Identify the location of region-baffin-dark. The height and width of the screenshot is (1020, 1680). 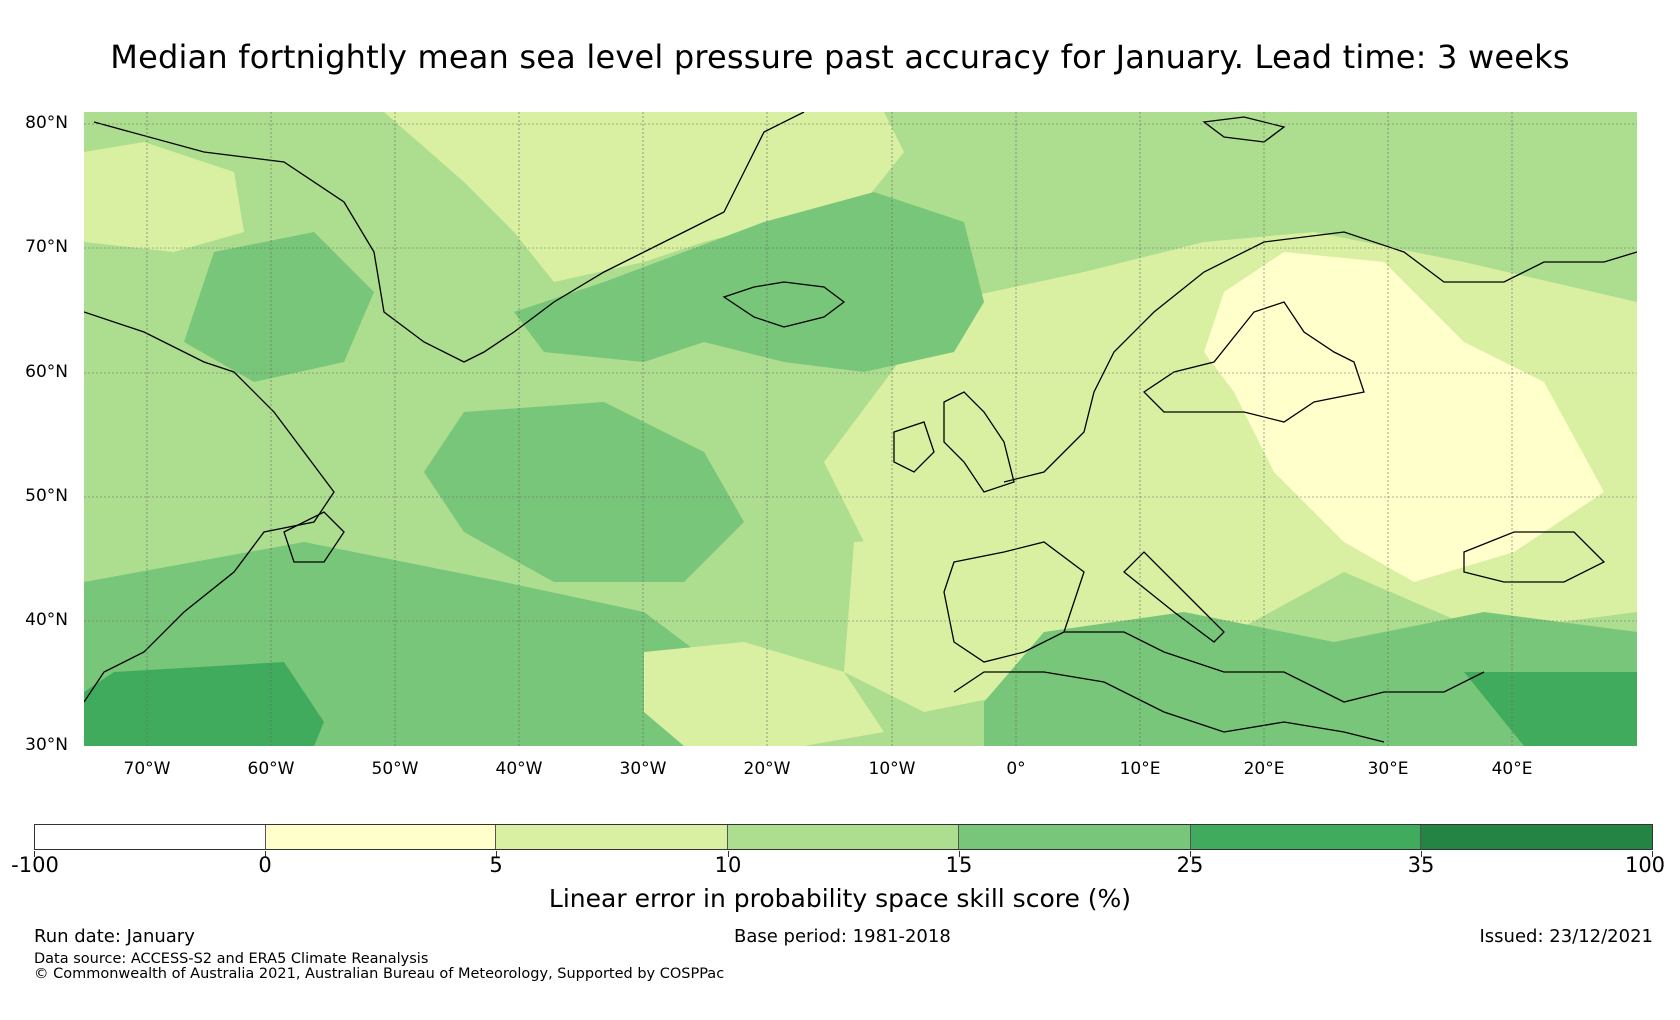
(279, 307).